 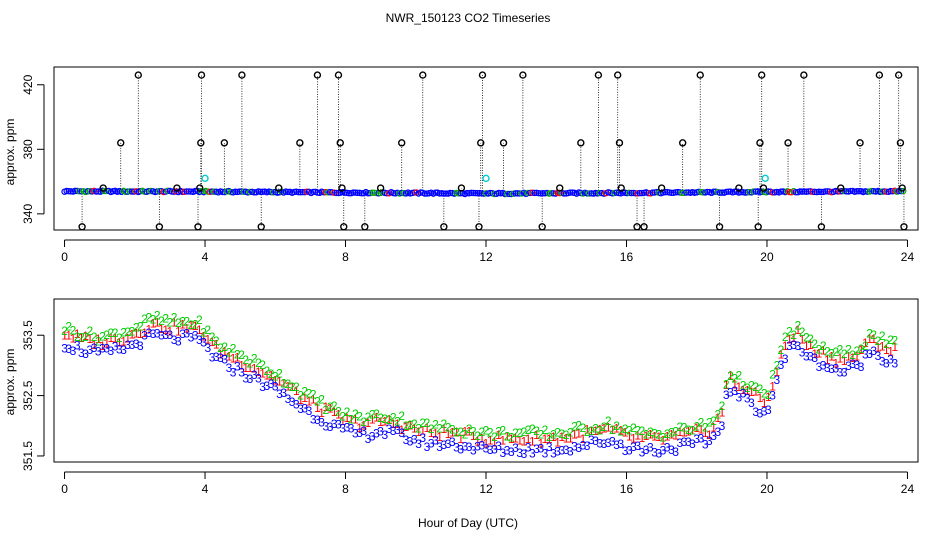 What do you see at coordinates (767, 489) in the screenshot?
I see `bottom-x-tick-label: 20` at bounding box center [767, 489].